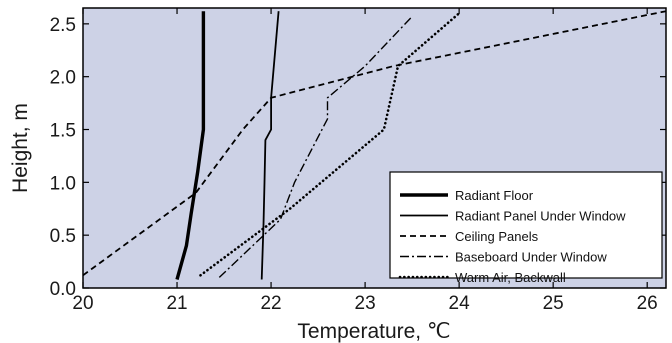 The width and height of the screenshot is (672, 343). Describe the element at coordinates (176, 303) in the screenshot. I see `x-tick-label: 21` at that location.